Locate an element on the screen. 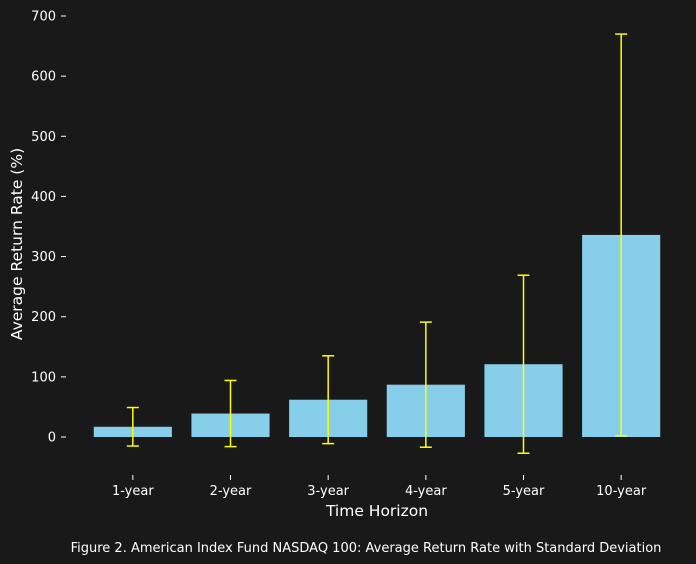  x-tick-label: 3-year is located at coordinates (328, 491).